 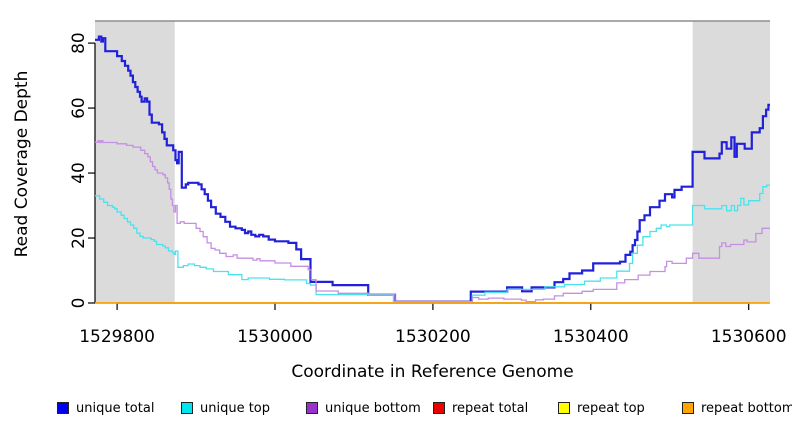 What do you see at coordinates (63, 408) in the screenshot?
I see `legend-swatch-unique-total` at bounding box center [63, 408].